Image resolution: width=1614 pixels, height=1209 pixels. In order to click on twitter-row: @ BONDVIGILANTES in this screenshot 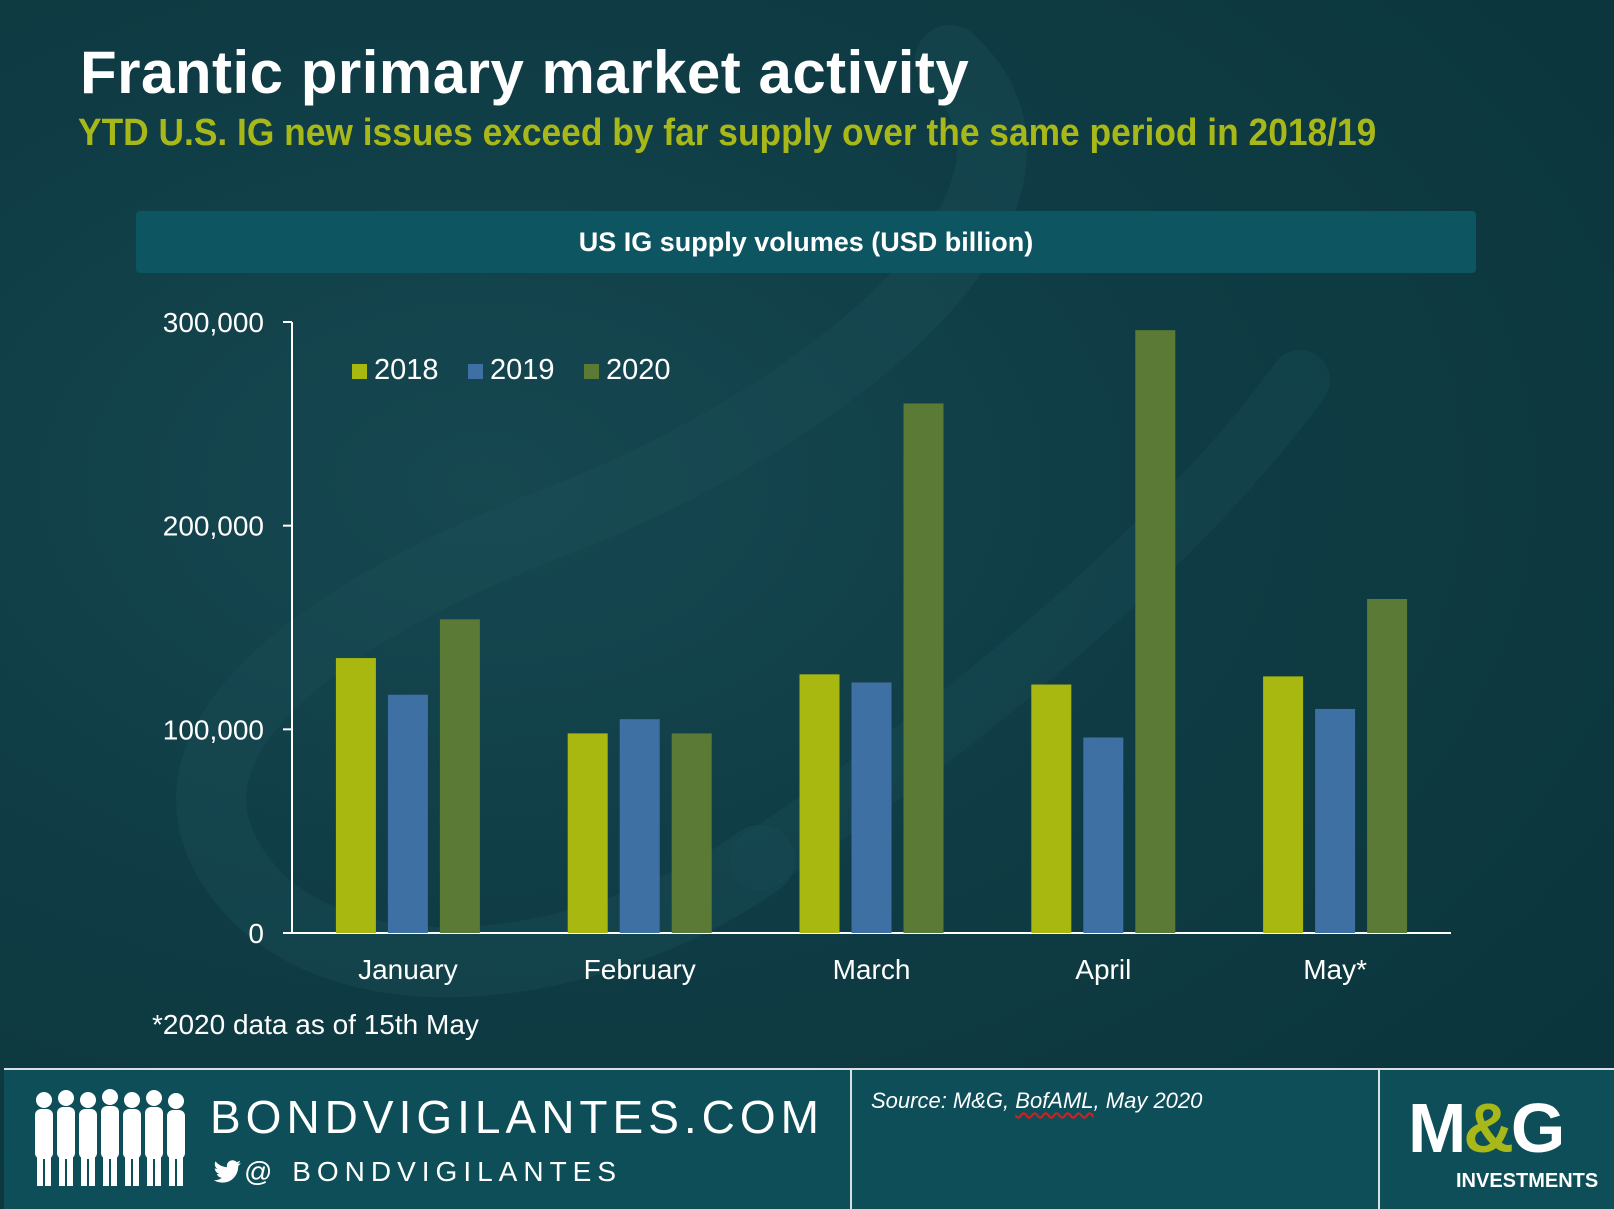, I will do `click(418, 1172)`.